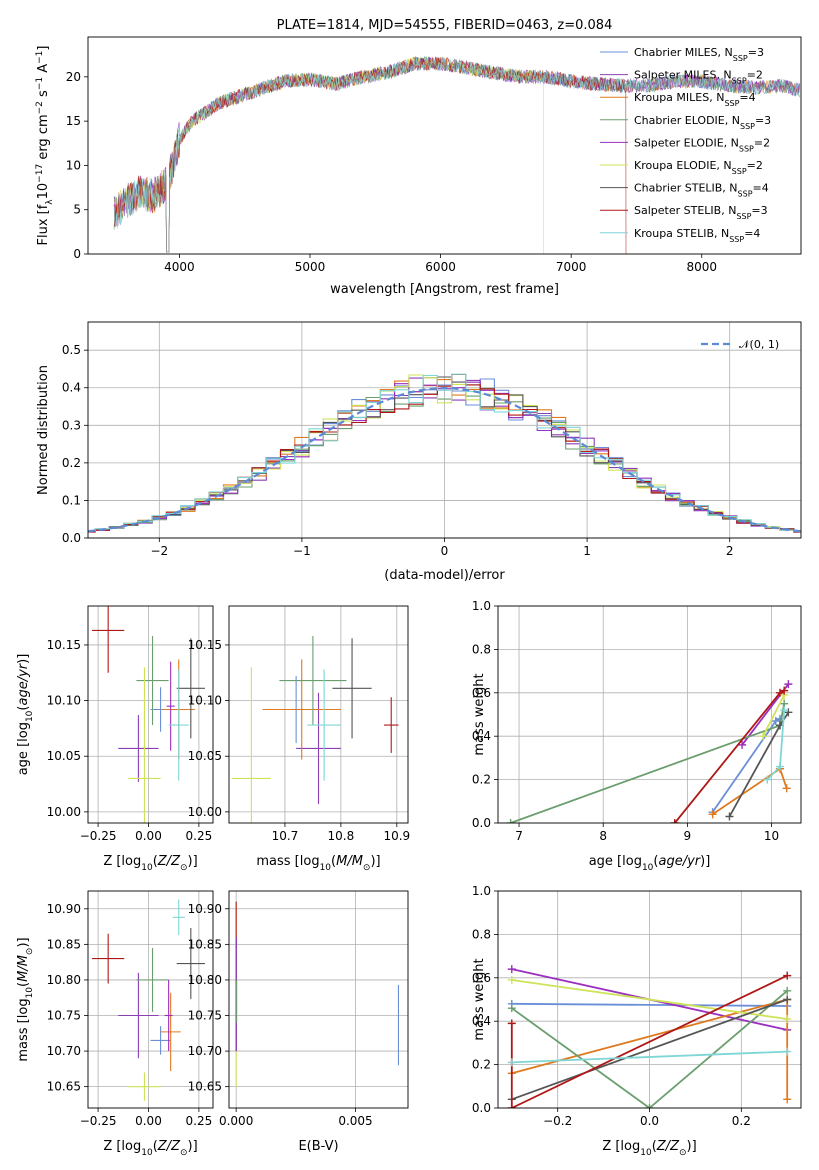 This screenshot has height=1170, width=819. What do you see at coordinates (649, 1121) in the screenshot?
I see `x-tick-label: 0.0` at bounding box center [649, 1121].